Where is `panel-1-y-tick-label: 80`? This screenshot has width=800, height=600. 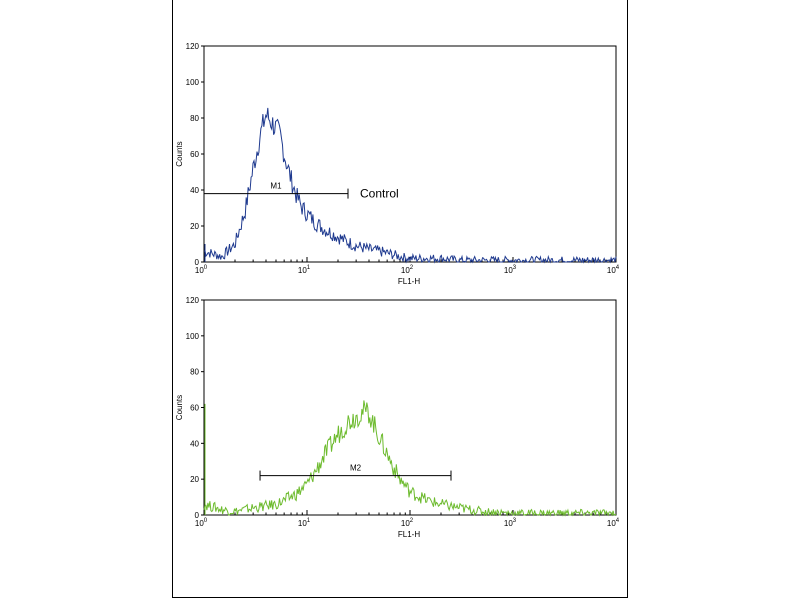
panel-1-y-tick-label: 80 is located at coordinates (194, 118).